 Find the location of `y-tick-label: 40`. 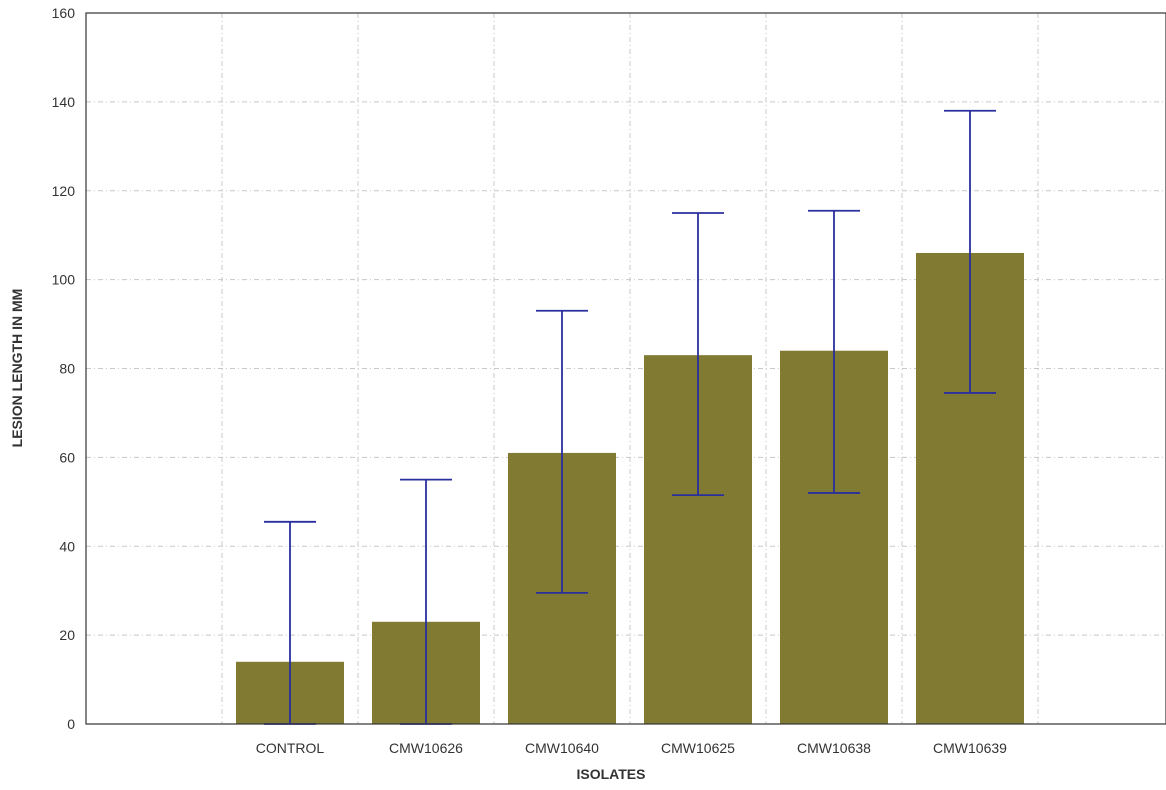

y-tick-label: 40 is located at coordinates (67, 546).